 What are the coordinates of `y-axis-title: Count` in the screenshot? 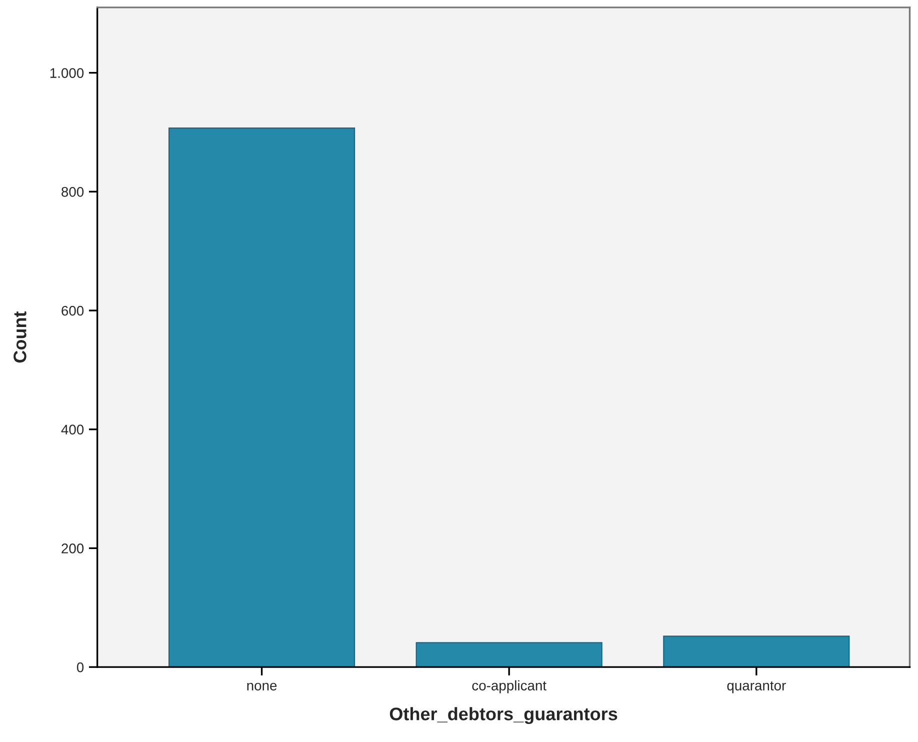 It's located at (20, 337).